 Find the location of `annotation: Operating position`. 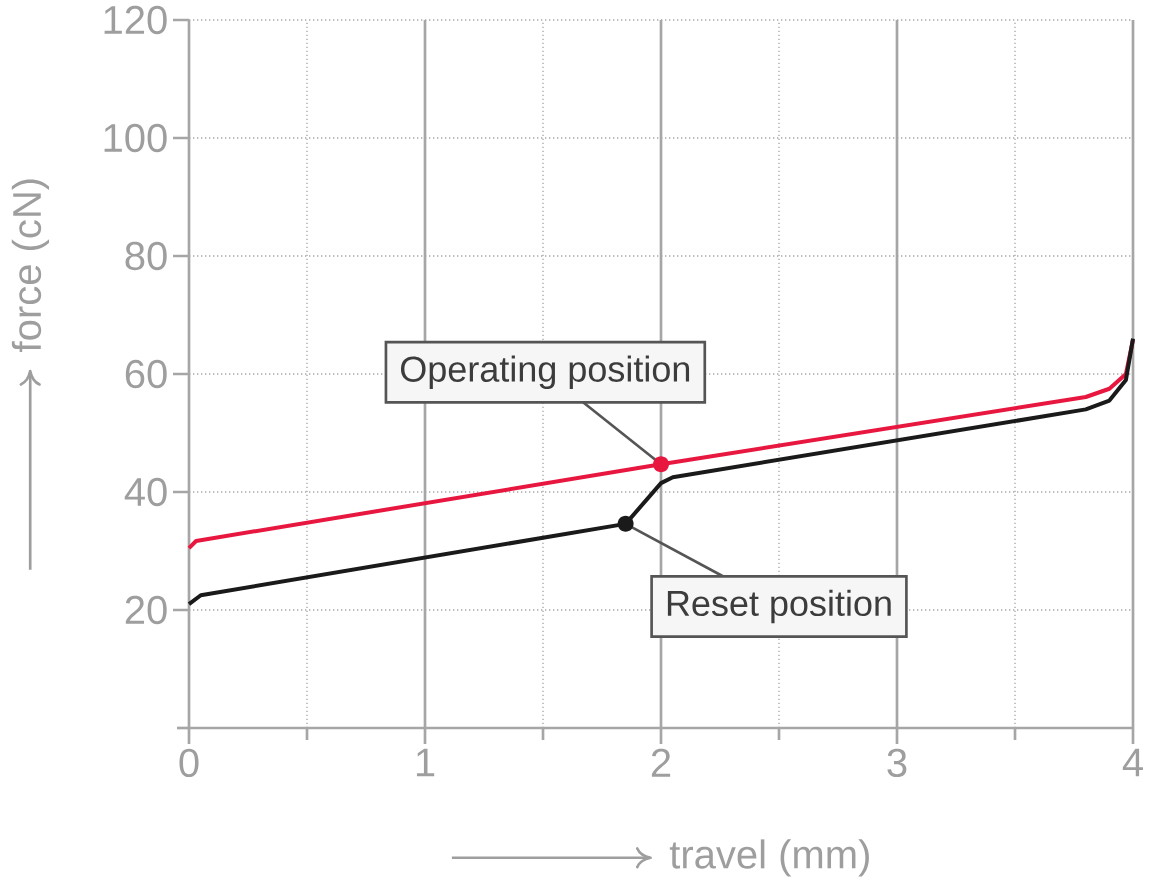

annotation: Operating position is located at coordinates (545, 372).